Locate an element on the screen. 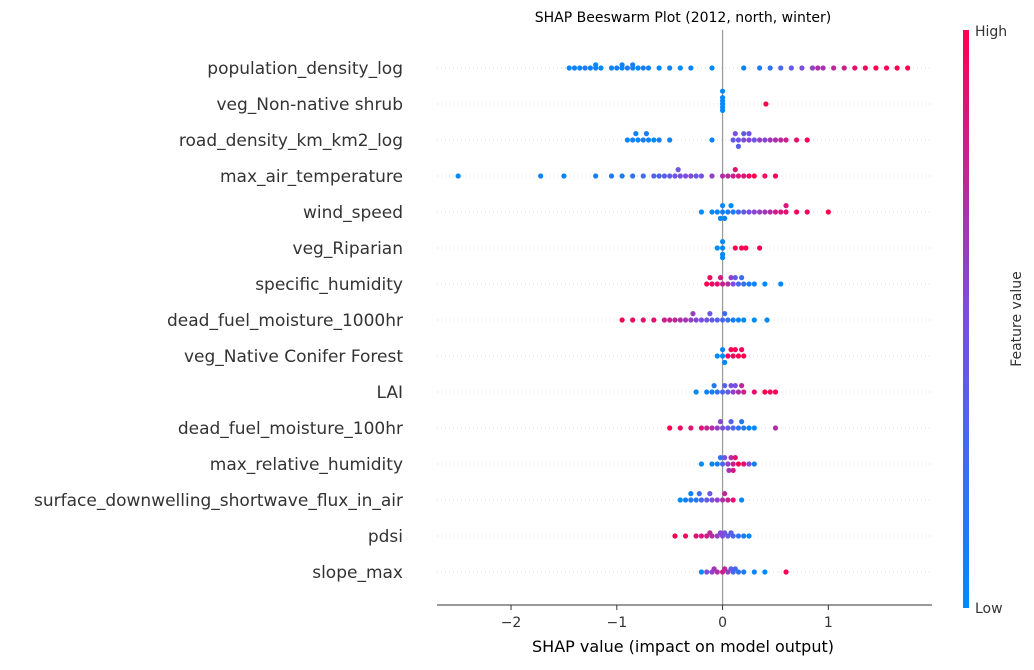 Image resolution: width=1034 pixels, height=670 pixels. feature-label: road_density_km_km2_log is located at coordinates (291, 141).